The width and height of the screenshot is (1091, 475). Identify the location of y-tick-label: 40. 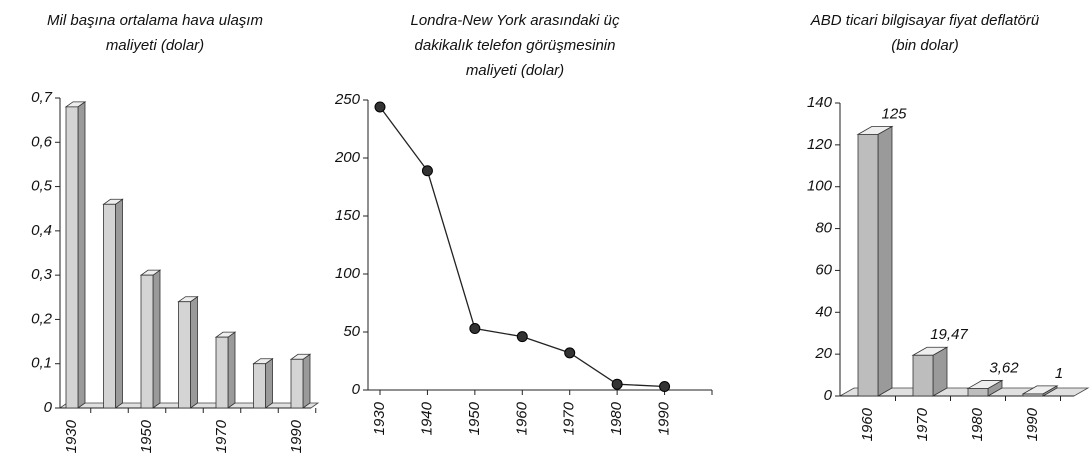
(823, 311).